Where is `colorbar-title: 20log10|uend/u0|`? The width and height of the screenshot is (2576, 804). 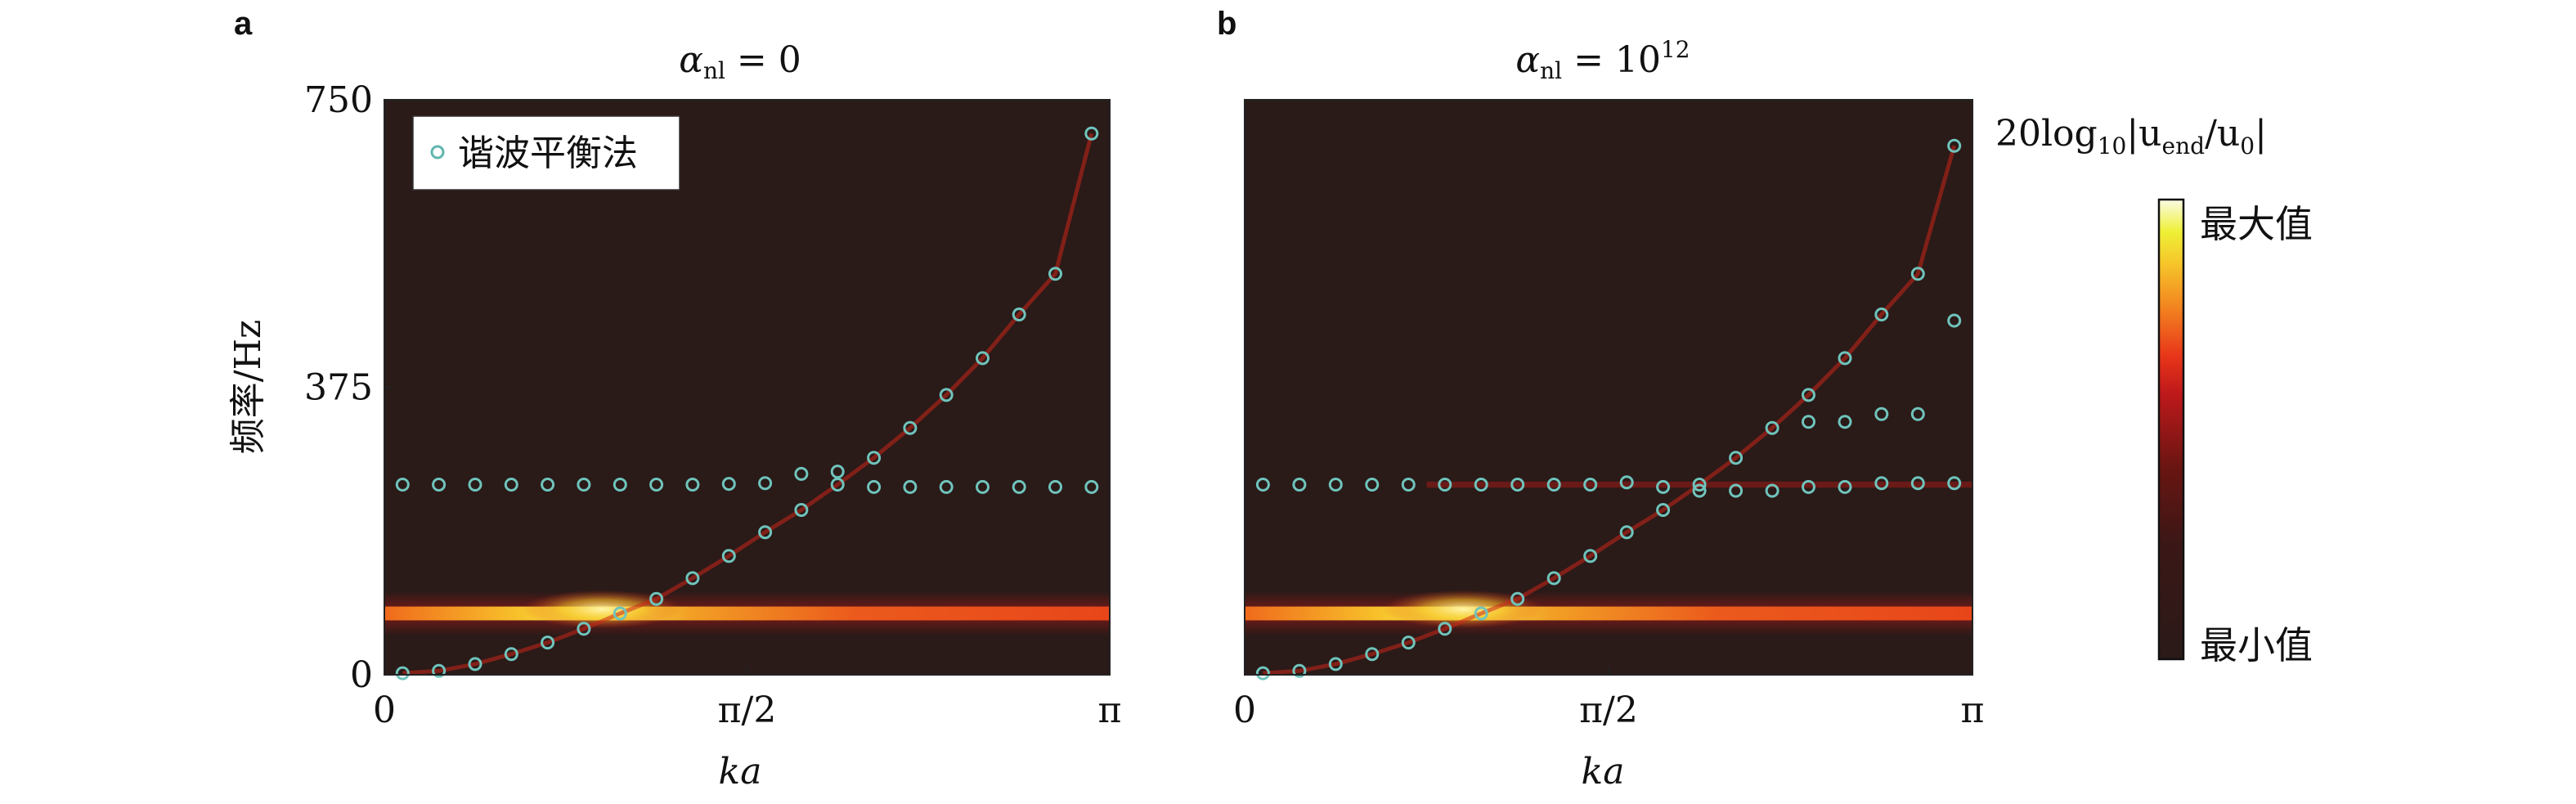
colorbar-title: 20log10|uend/u0| is located at coordinates (2131, 136).